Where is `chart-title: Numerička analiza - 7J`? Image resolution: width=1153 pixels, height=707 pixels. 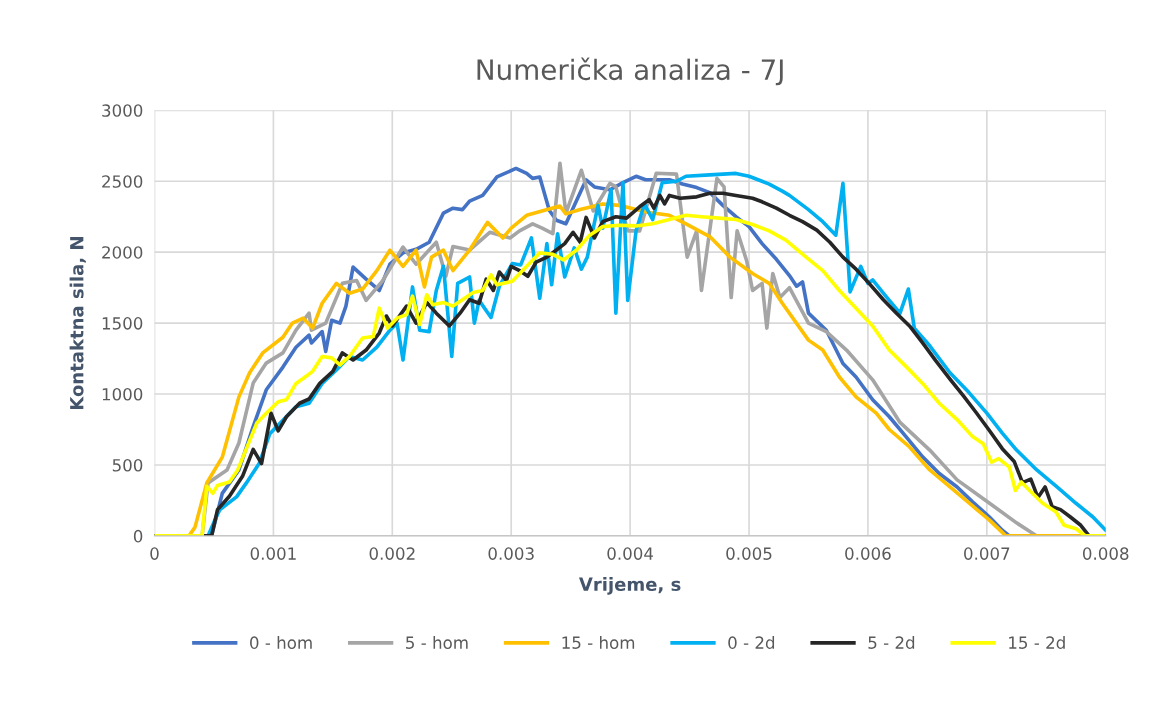
chart-title: Numerička analiza - 7J is located at coordinates (630, 71).